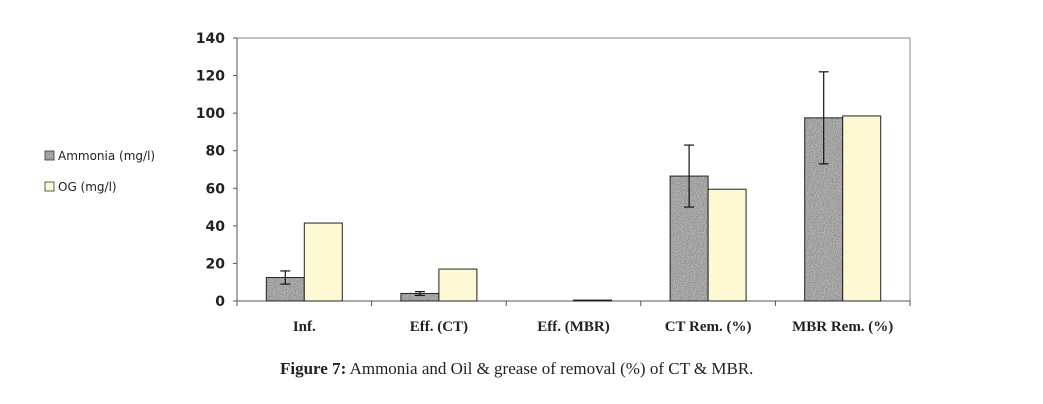 This screenshot has height=404, width=1043. I want to click on y-tick-label: 120, so click(210, 77).